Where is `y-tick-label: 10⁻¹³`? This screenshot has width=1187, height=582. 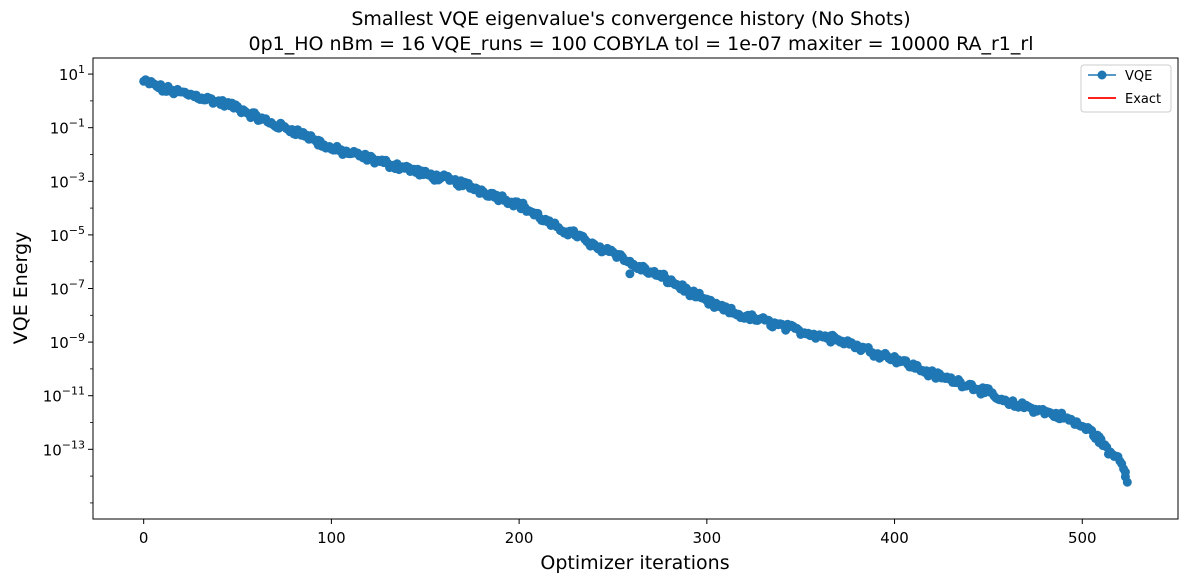
y-tick-label: 10⁻¹³ is located at coordinates (64, 448).